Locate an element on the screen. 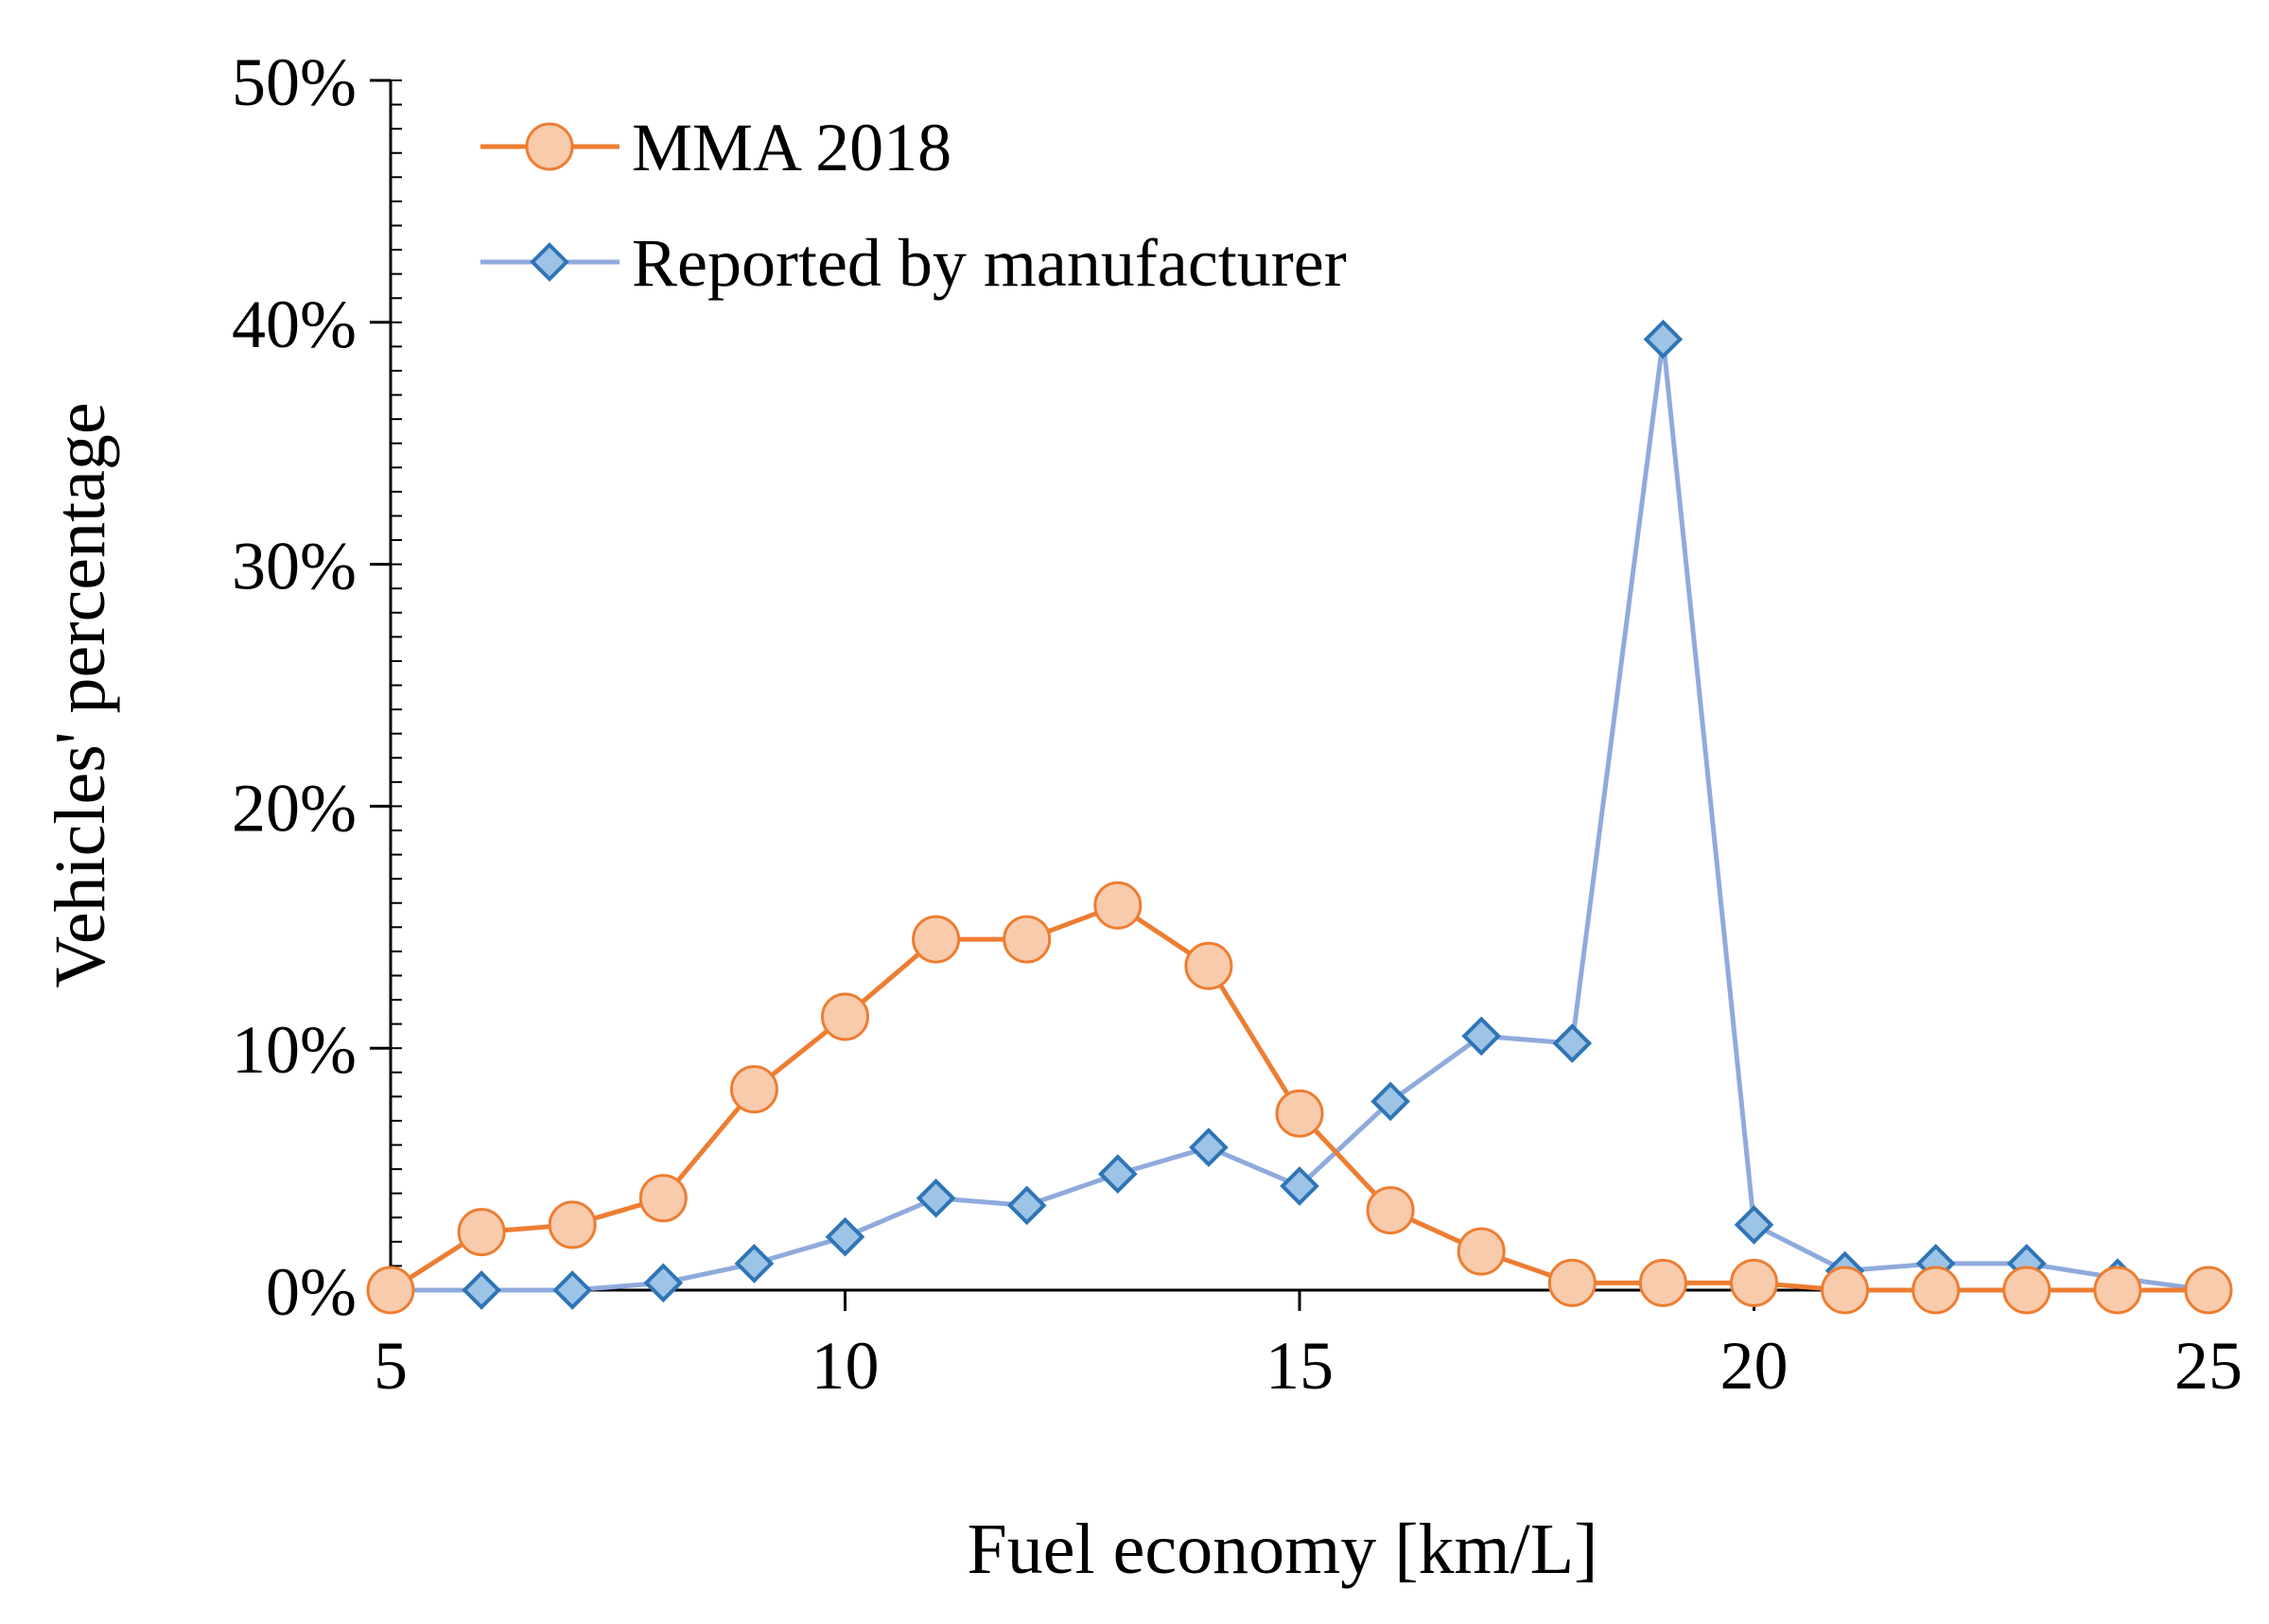  legend-item-mma-2018: MMA 2018 is located at coordinates (716, 148).